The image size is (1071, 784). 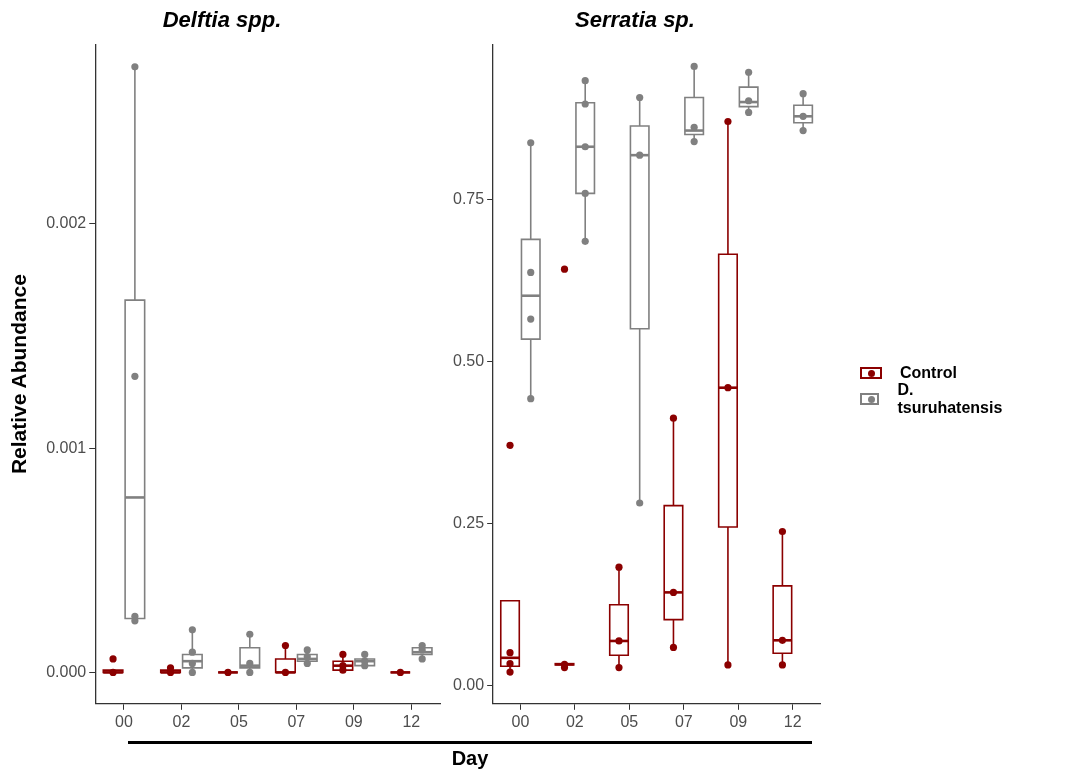 I want to click on legend-label: D. tsuruhatensis, so click(x=950, y=399).